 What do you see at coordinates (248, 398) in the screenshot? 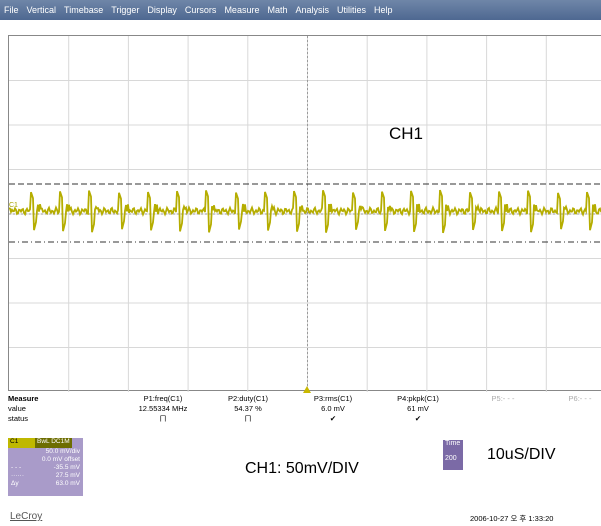
I see `measure-header-p2: P2:duty(C1)` at bounding box center [248, 398].